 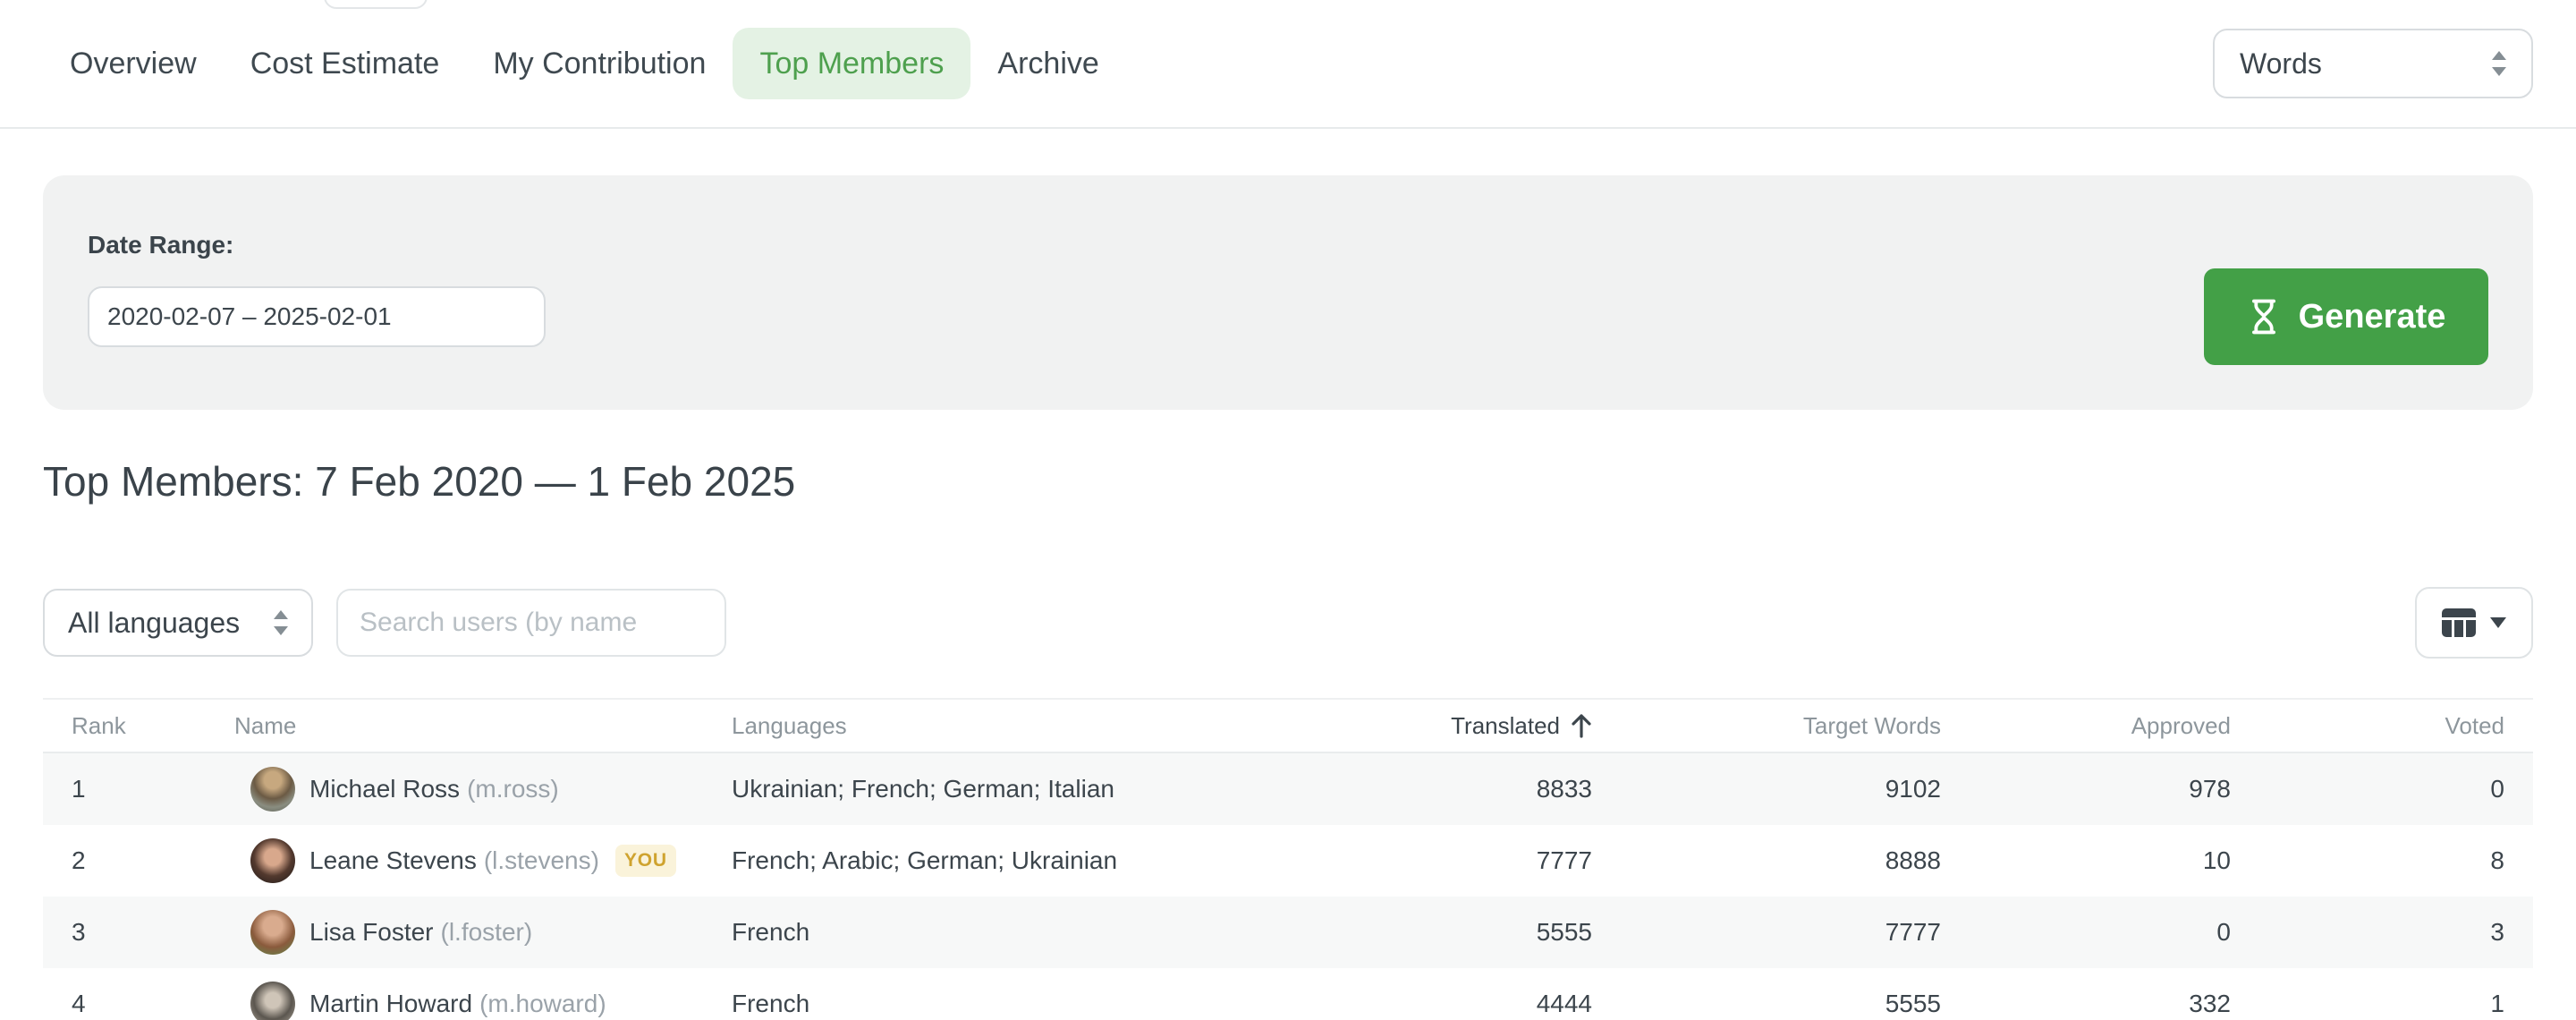 I want to click on sort-arrow-up-icon, so click(x=1581, y=726).